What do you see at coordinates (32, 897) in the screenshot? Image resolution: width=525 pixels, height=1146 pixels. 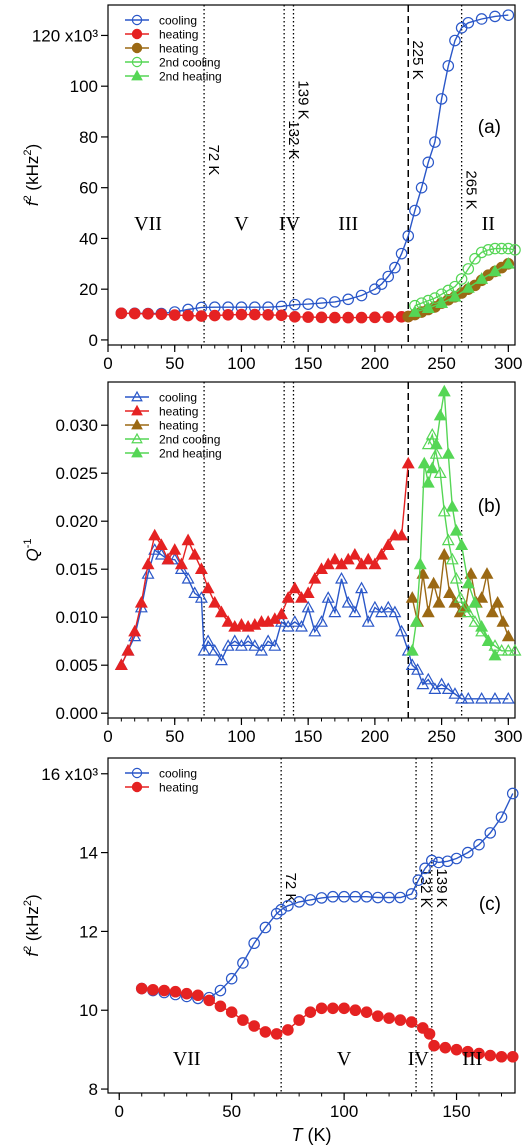 I see `y-axis-label-unit-close: )` at bounding box center [32, 897].